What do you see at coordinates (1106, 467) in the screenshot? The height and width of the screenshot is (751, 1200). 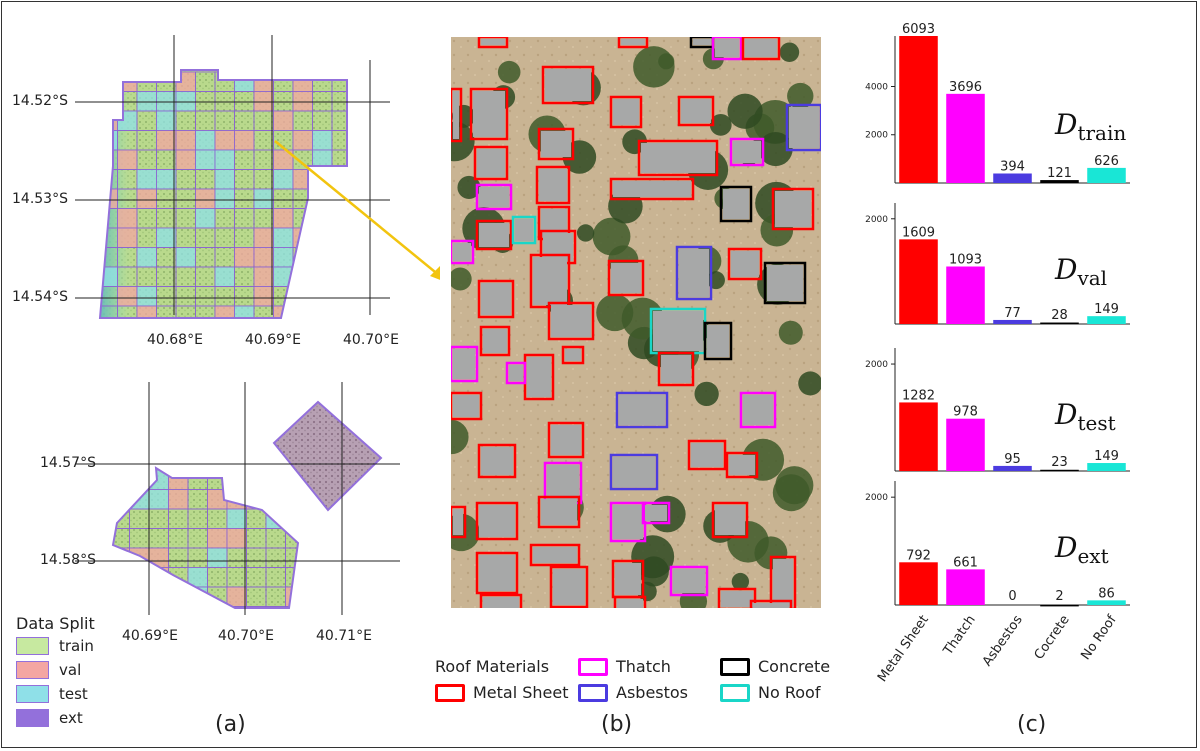 I see `bar-no-roof` at bounding box center [1106, 467].